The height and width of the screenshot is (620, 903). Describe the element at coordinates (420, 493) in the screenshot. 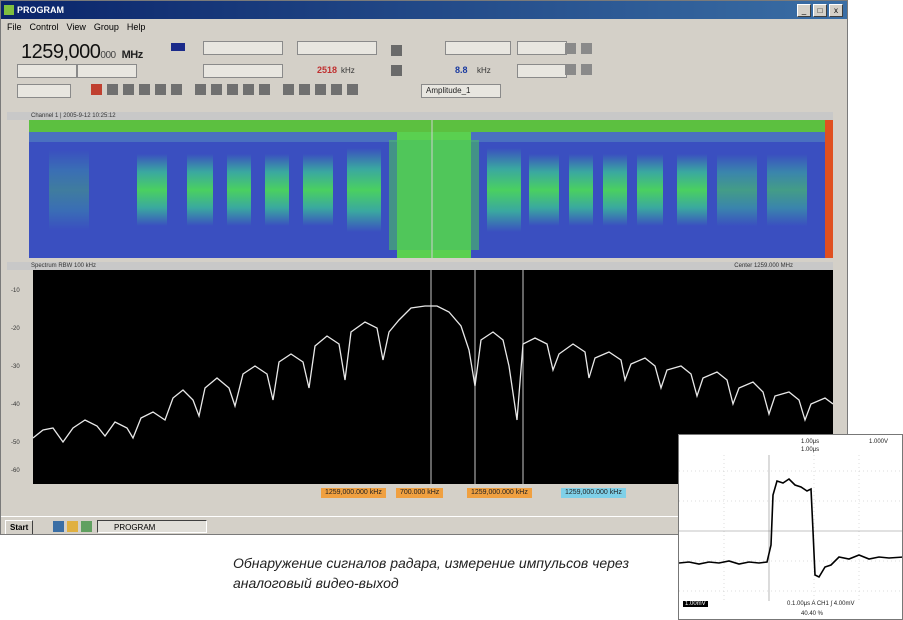

I see `marker-readout-2: 700.000 kHz` at that location.